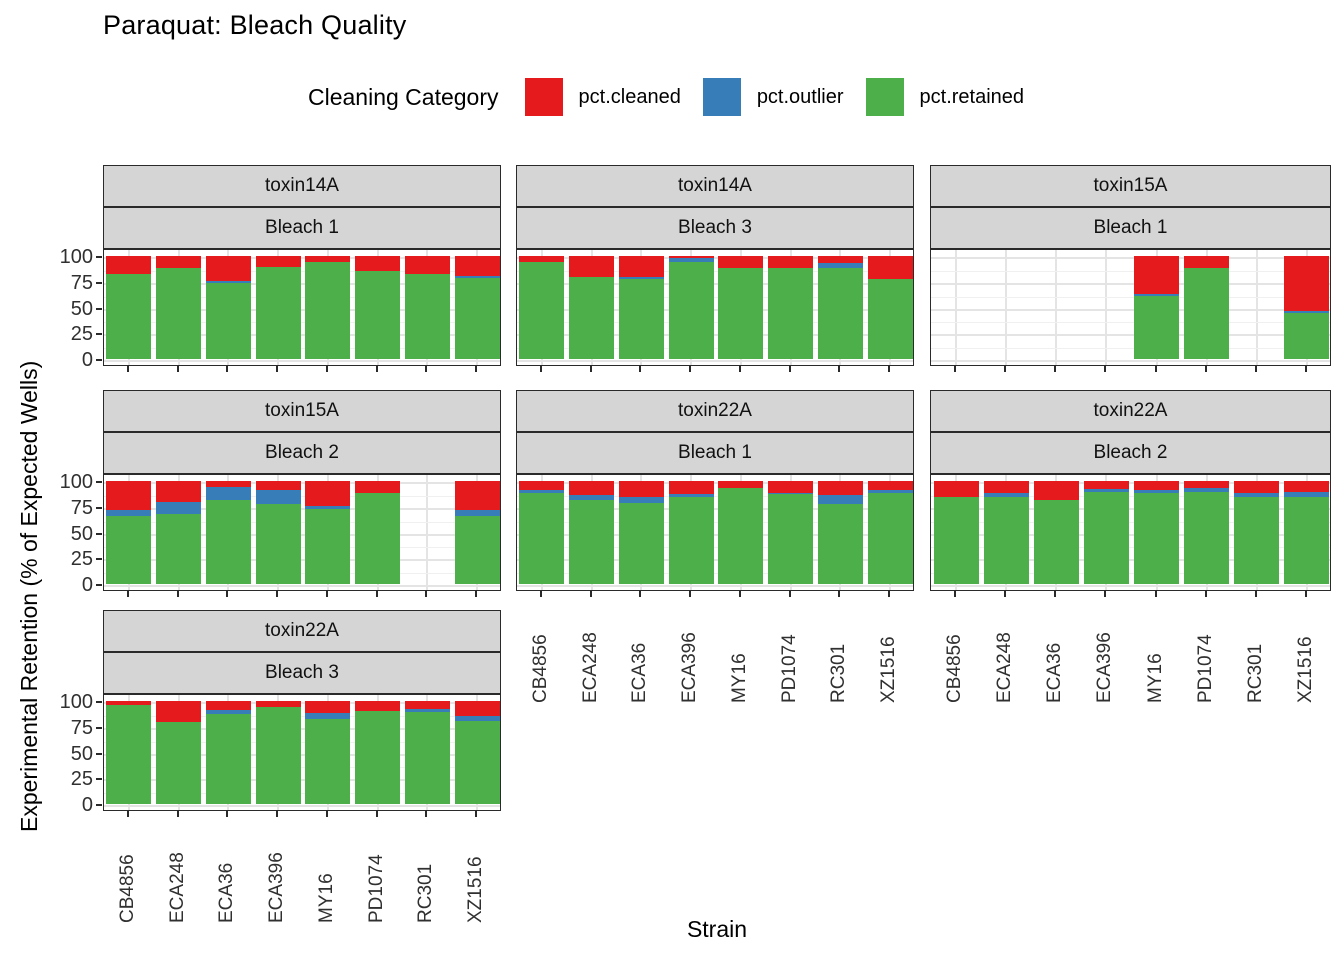 The height and width of the screenshot is (960, 1344). Describe the element at coordinates (81, 507) in the screenshot. I see `y-axis-label: 75` at that location.